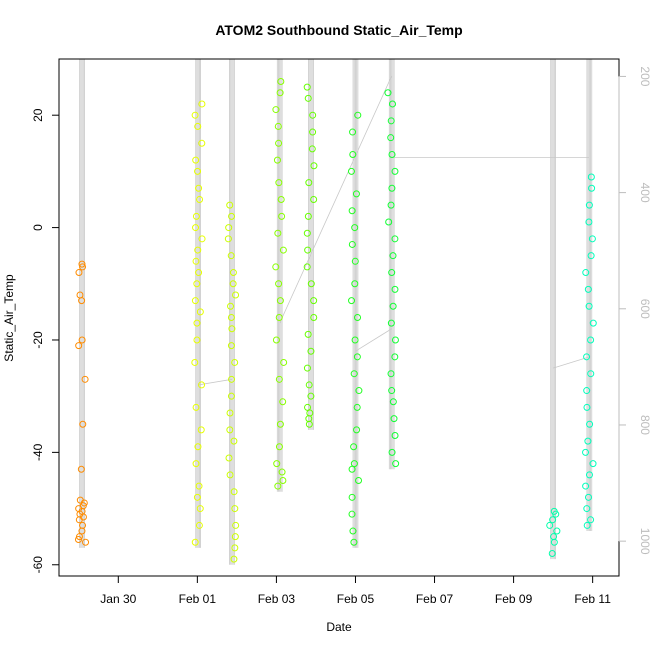 Image resolution: width=650 pixels, height=655 pixels. What do you see at coordinates (592, 599) in the screenshot?
I see `x-tick-label: Feb 11` at bounding box center [592, 599].